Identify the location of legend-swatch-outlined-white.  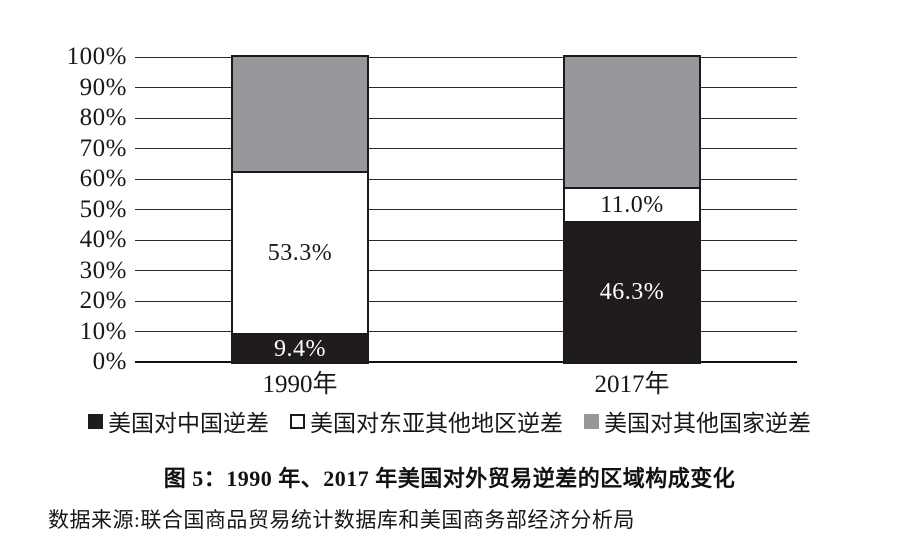
(297, 421).